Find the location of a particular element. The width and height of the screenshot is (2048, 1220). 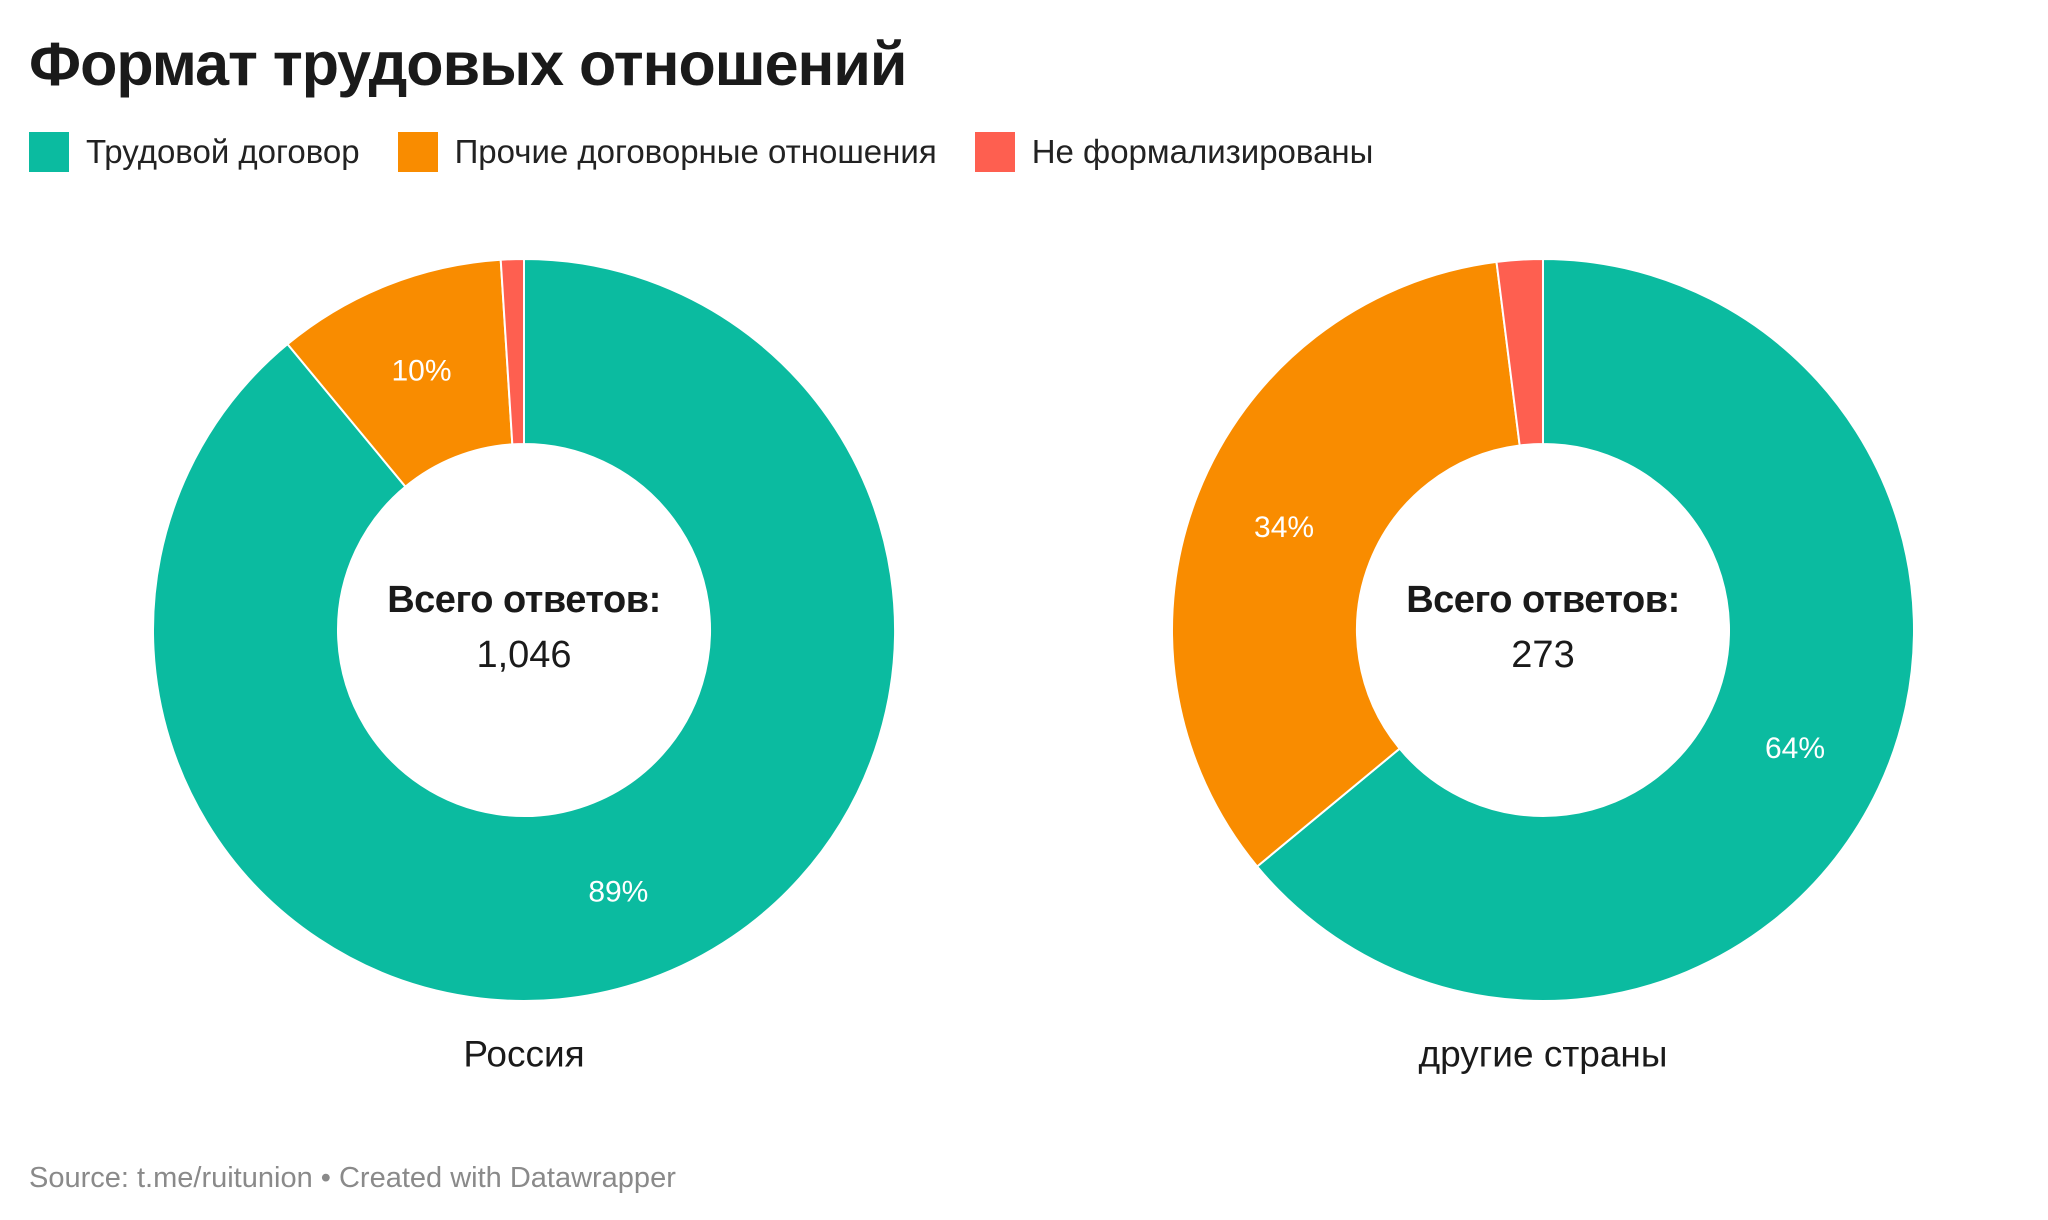

legend-label-labor-contract: Трудовой договор is located at coordinates (223, 151).